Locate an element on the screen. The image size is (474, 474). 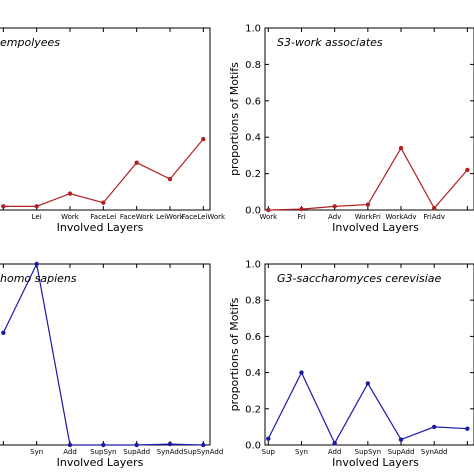
panel-title: S3-work associates is located at coordinates (330, 42).